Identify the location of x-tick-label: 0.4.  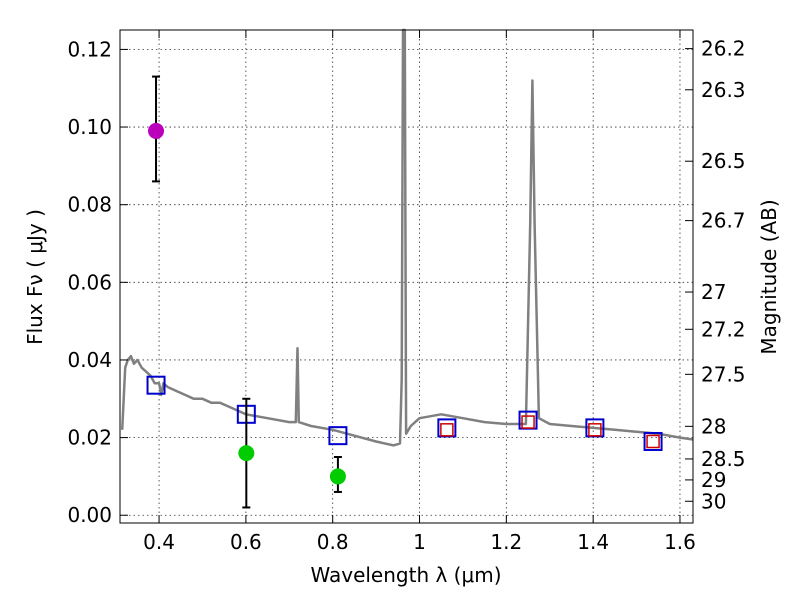
(159, 542).